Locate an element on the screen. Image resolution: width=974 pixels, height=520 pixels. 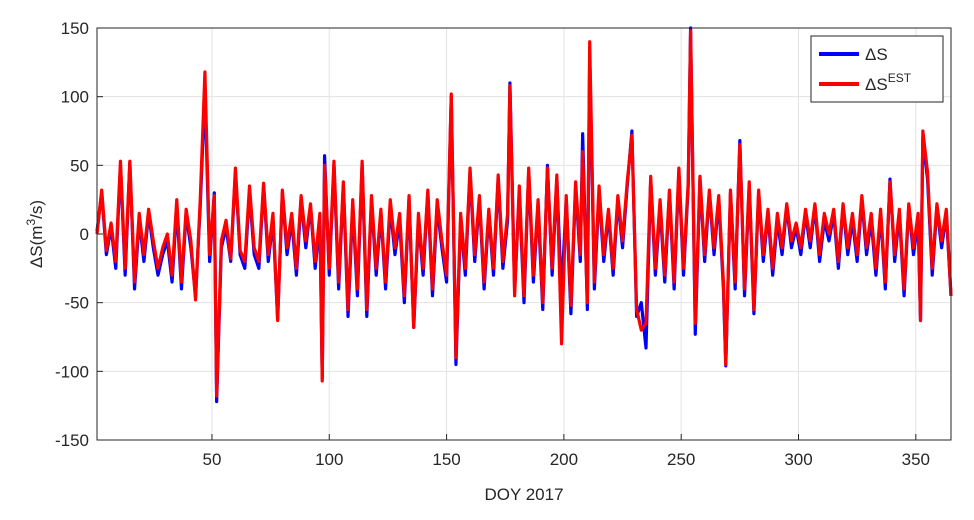
y-axis-label: ΔS(m3/s) is located at coordinates (35, 234).